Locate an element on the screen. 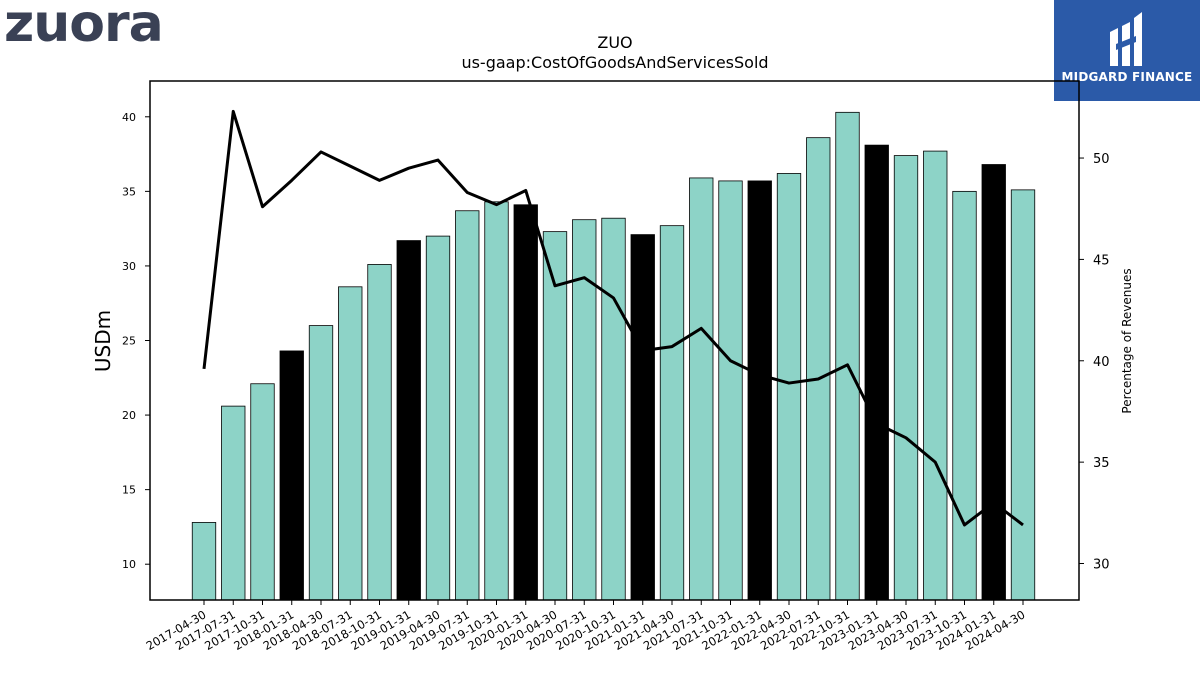  midgard-emblem-icon is located at coordinates (1126, 39).